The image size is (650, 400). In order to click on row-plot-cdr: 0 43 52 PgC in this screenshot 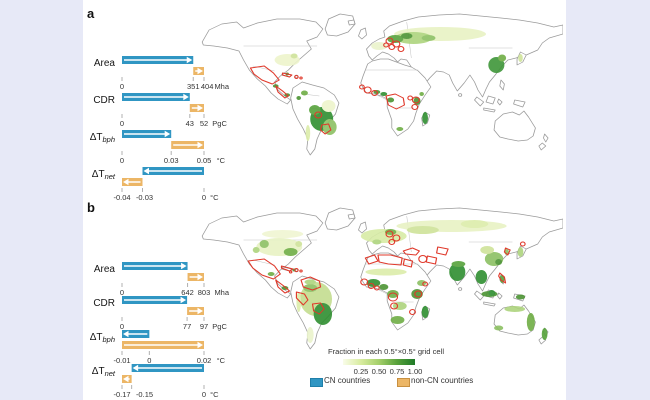, I will do `click(173, 110)`.